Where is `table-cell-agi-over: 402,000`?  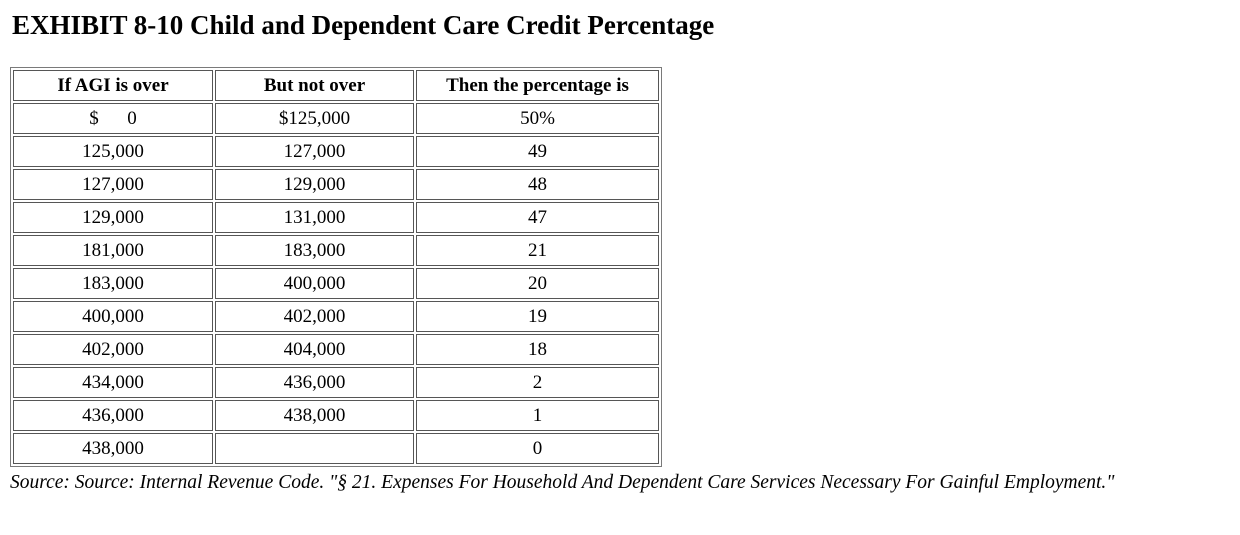 table-cell-agi-over: 402,000 is located at coordinates (113, 349).